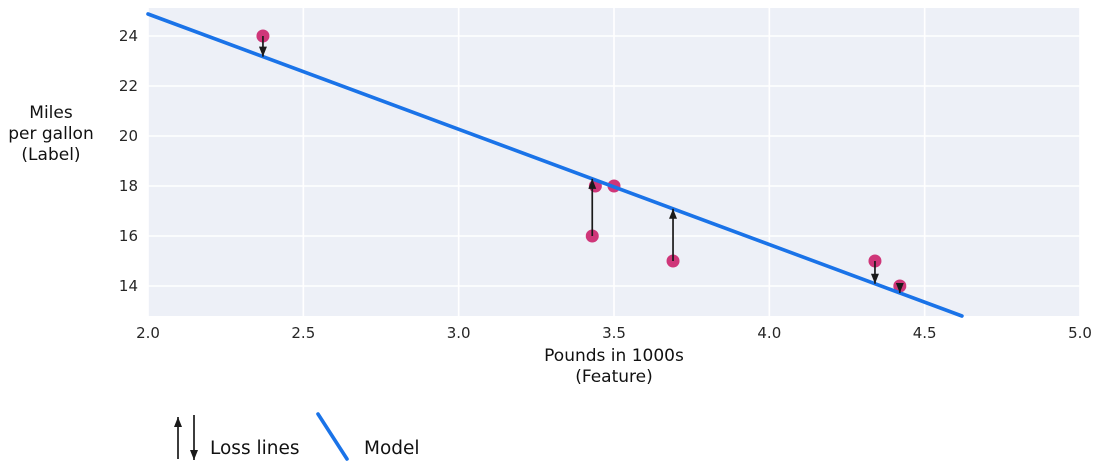 This screenshot has height=472, width=1099. Describe the element at coordinates (459, 333) in the screenshot. I see `x-tick-label: 3.0` at that location.